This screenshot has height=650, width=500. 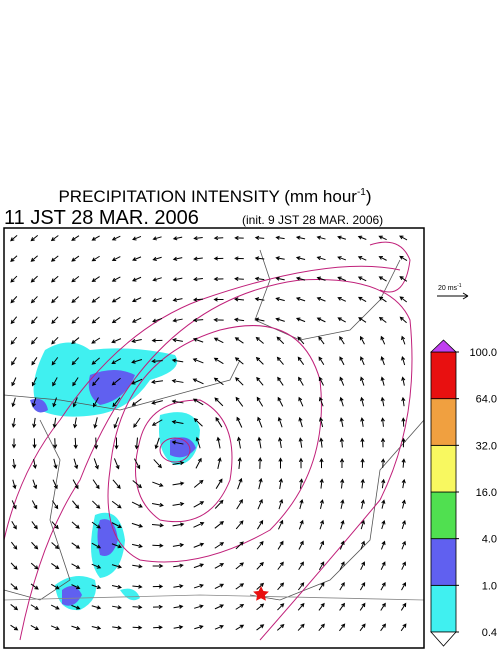 I want to click on colorbar-label: 4.0, so click(x=489, y=540).